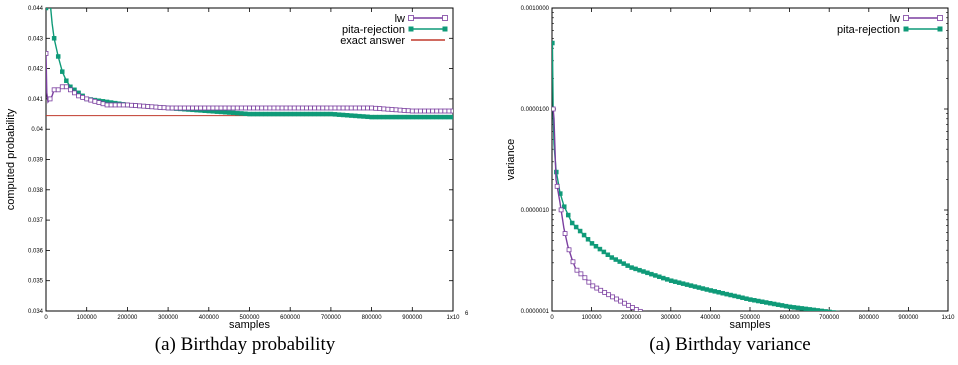 The height and width of the screenshot is (365, 958). Describe the element at coordinates (467, 314) in the screenshot. I see `x-tick-exponent: 6` at that location.